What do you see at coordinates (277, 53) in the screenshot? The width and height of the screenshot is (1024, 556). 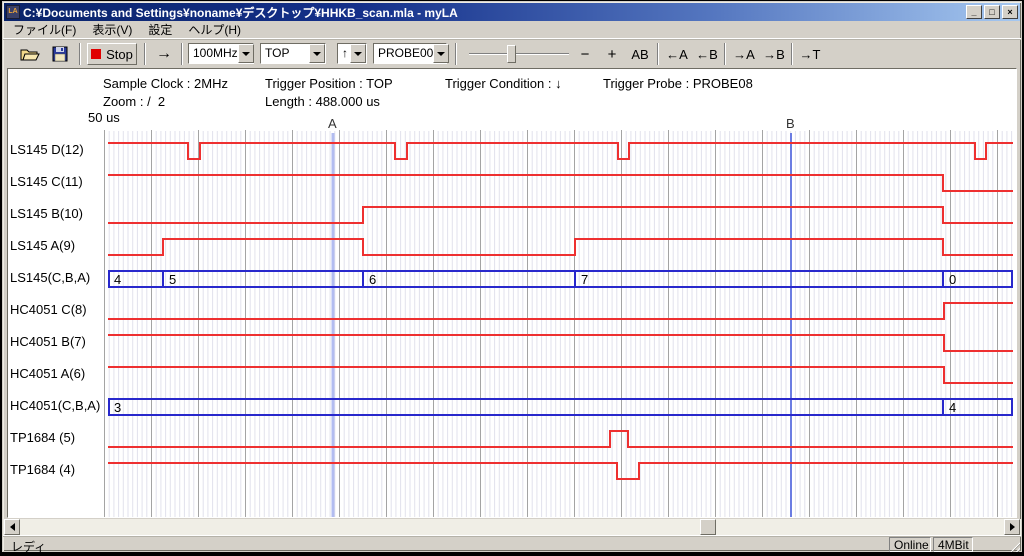 I see `trigger-position-value: TOP` at bounding box center [277, 53].